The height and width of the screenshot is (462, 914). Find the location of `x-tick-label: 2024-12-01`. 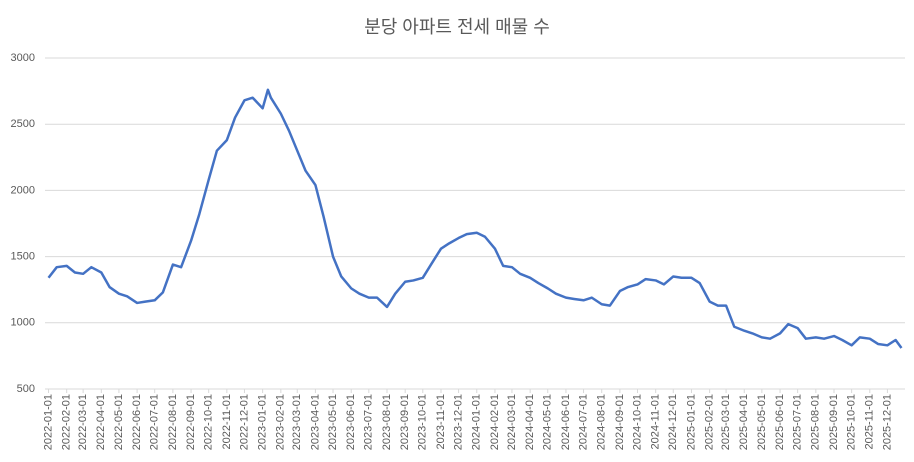

x-tick-label: 2024-12-01 is located at coordinates (673, 422).